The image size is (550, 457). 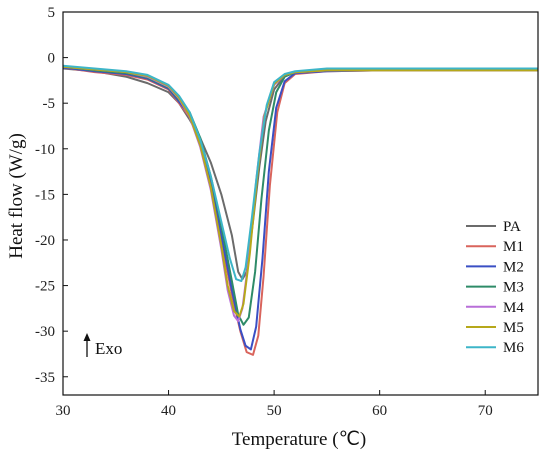 I want to click on y-tick-label: 0, so click(x=52, y=59).